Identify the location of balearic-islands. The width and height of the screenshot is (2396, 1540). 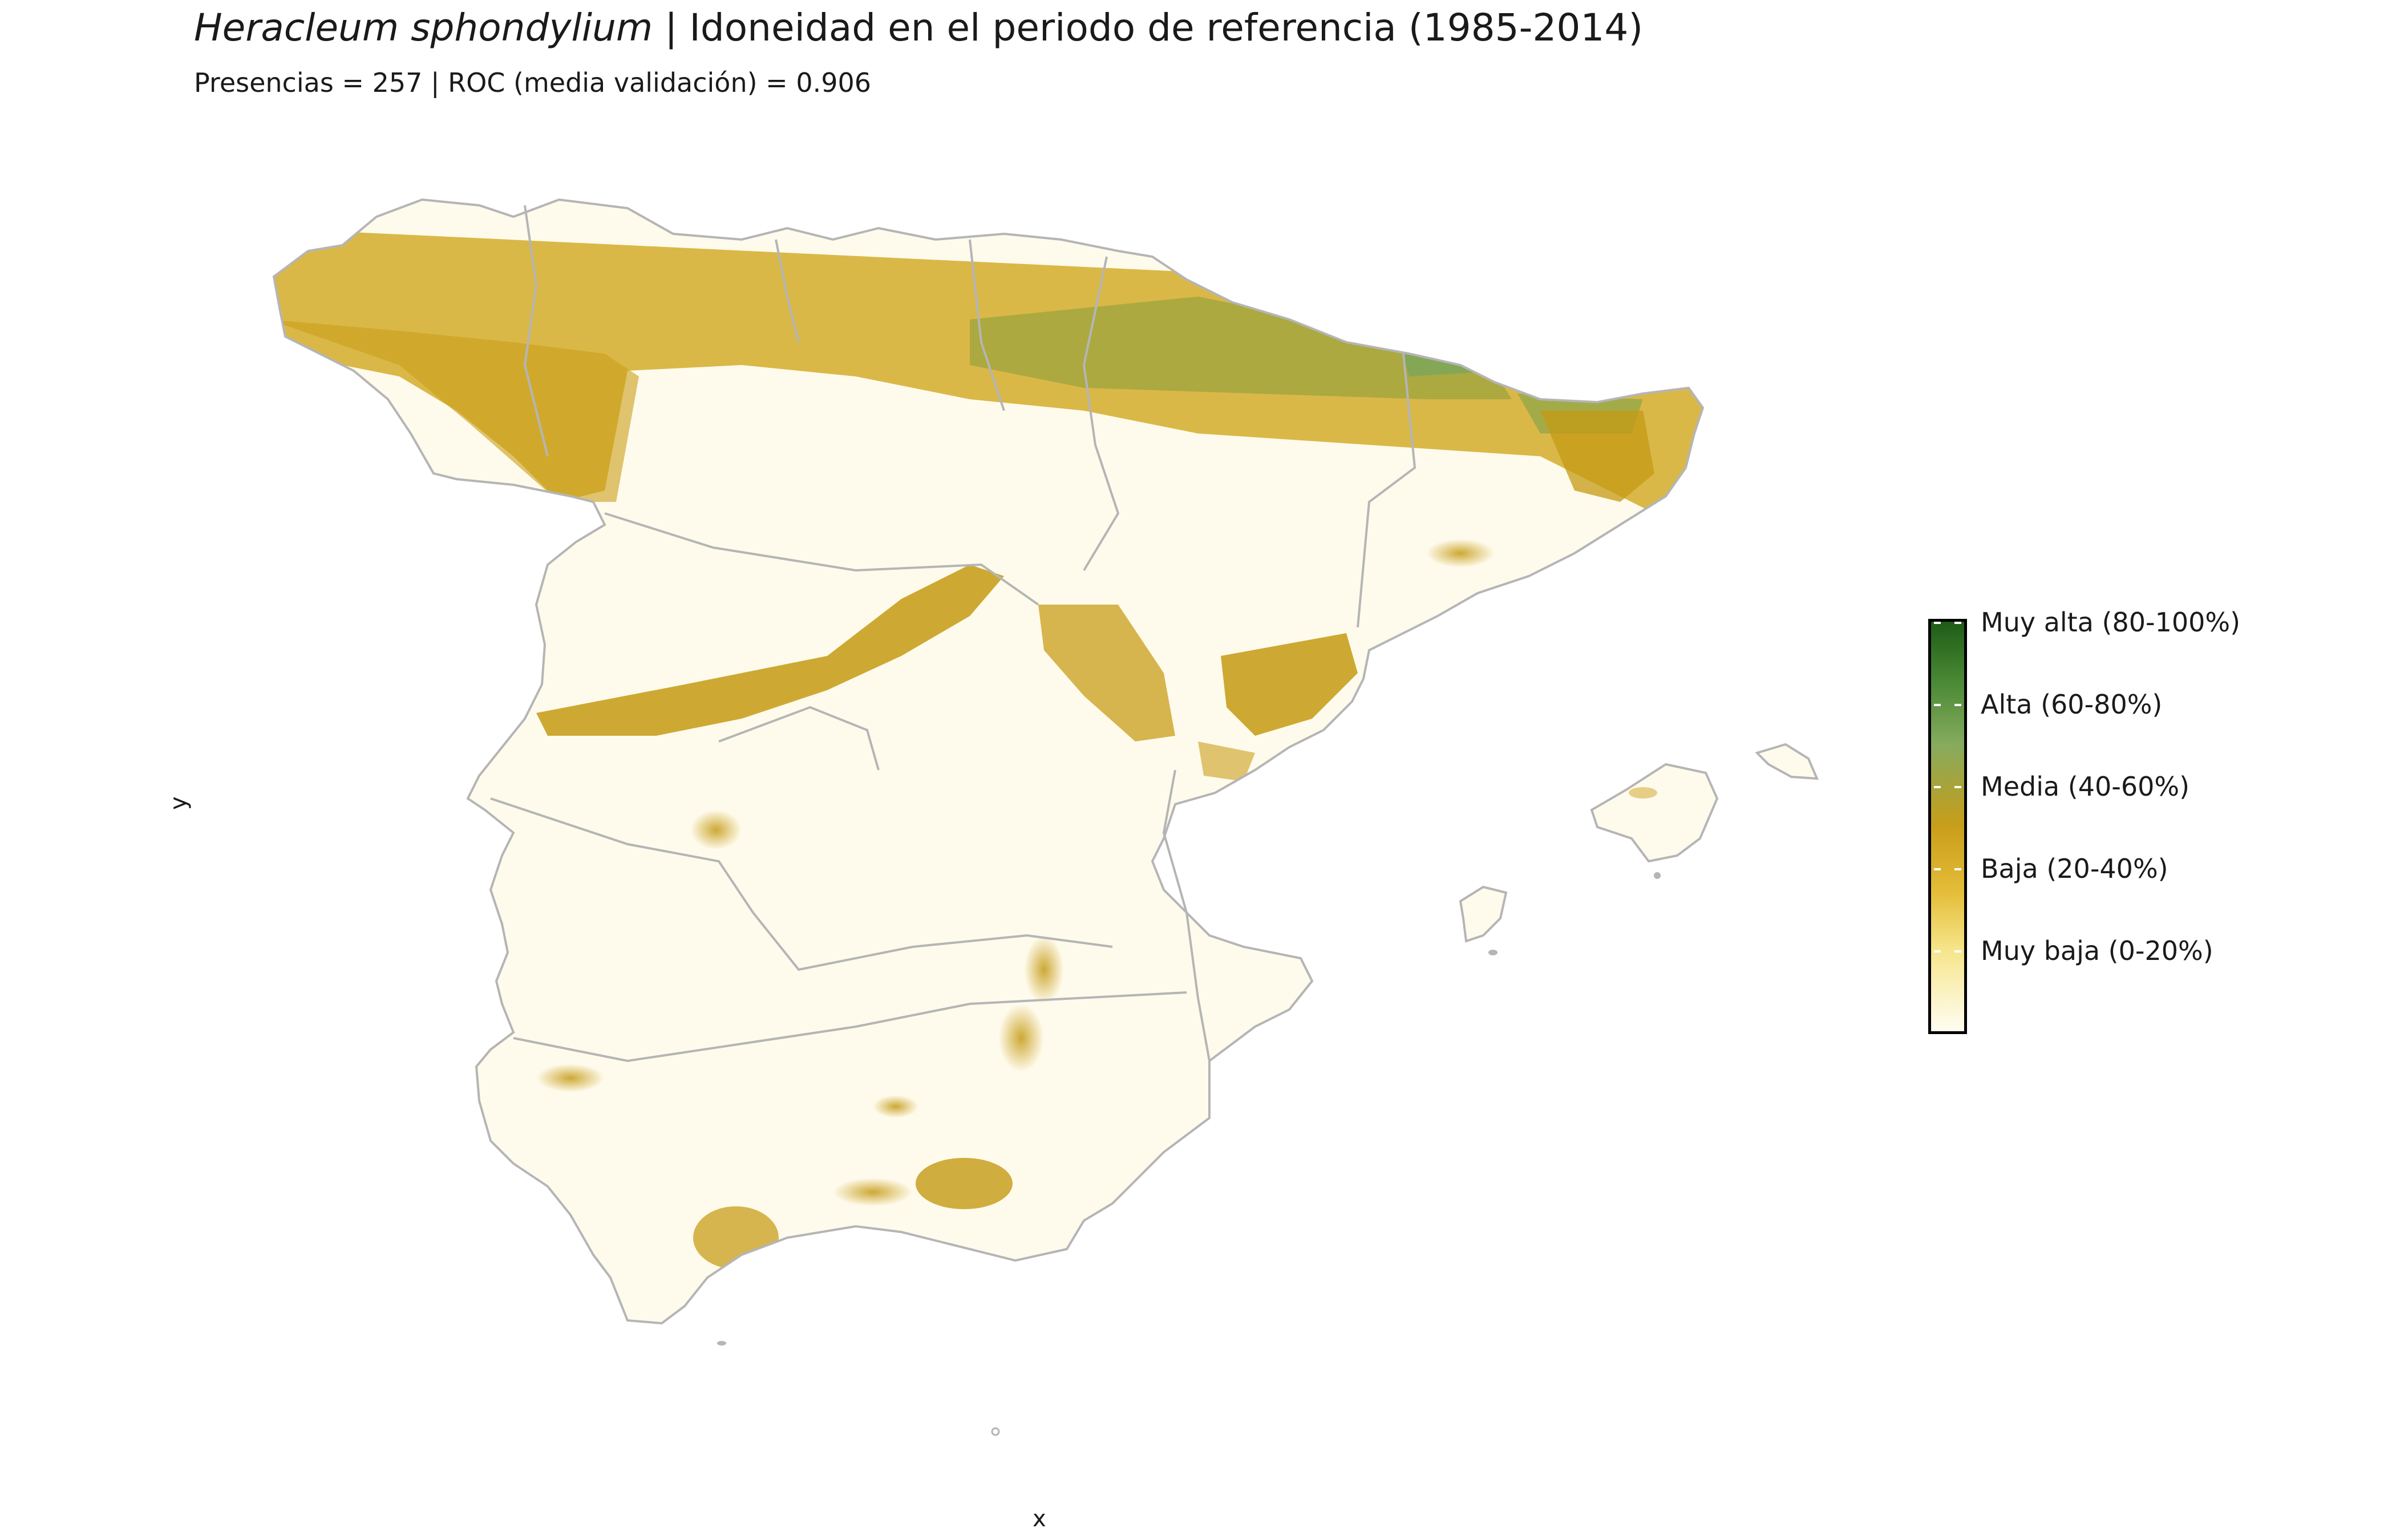
(1639, 849).